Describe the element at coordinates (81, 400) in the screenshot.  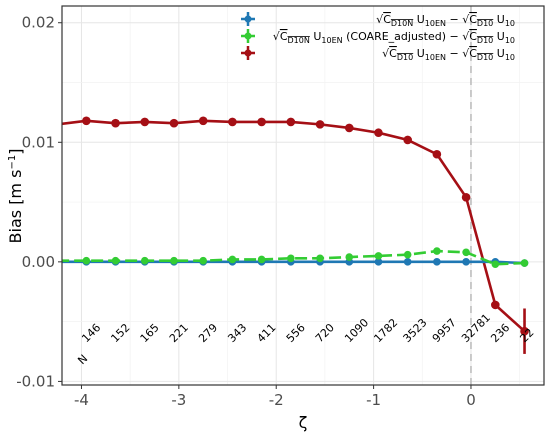
I see `x-tick-label: -4` at that location.